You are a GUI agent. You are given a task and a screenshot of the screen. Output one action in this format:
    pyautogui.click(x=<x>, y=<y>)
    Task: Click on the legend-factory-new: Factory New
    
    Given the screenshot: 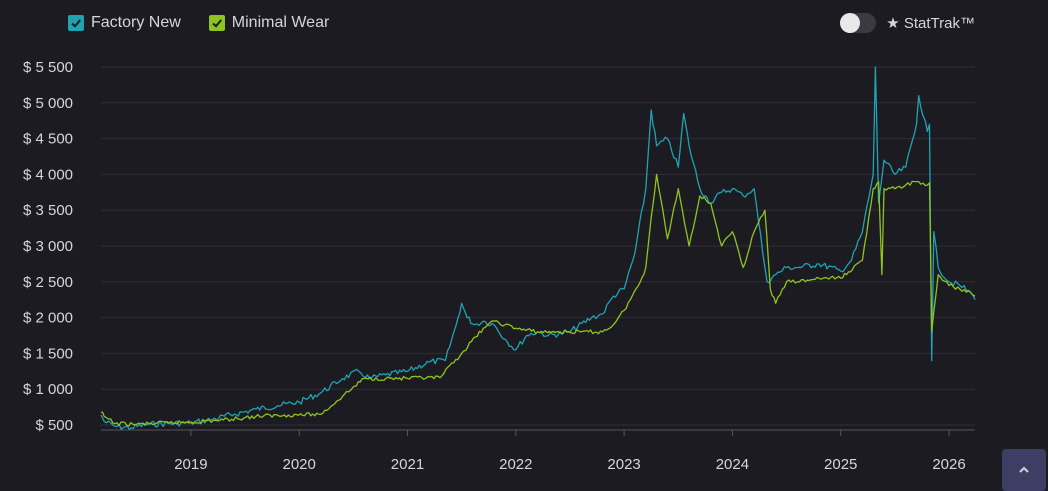 What is the action you would take?
    pyautogui.click(x=124, y=23)
    